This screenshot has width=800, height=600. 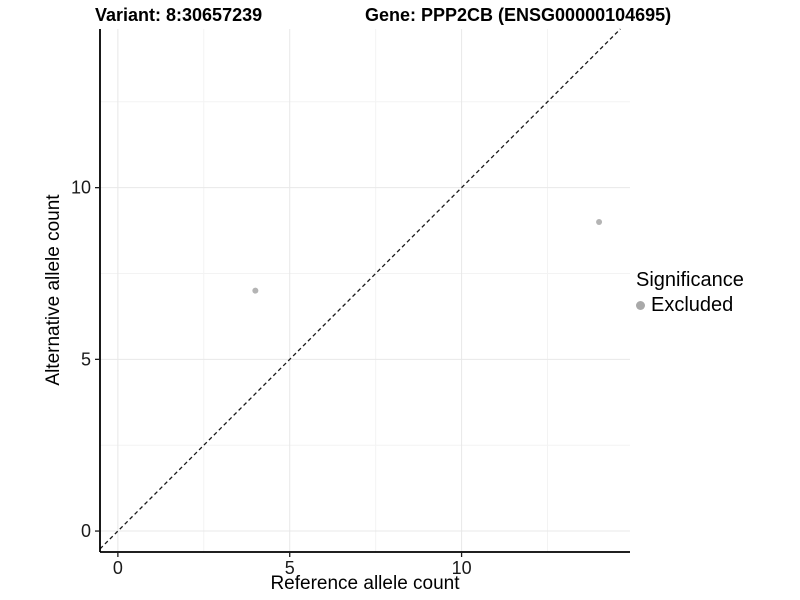 I want to click on excluded-point-swatch, so click(x=640, y=305).